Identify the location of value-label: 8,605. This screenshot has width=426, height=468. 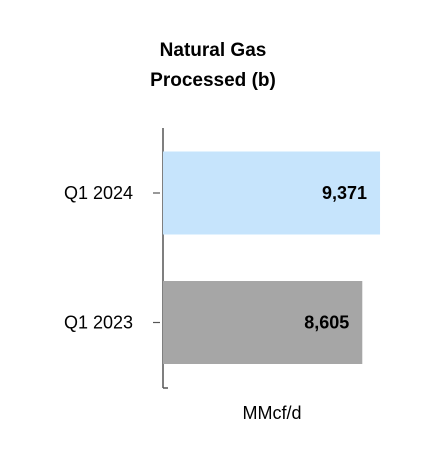
(326, 322).